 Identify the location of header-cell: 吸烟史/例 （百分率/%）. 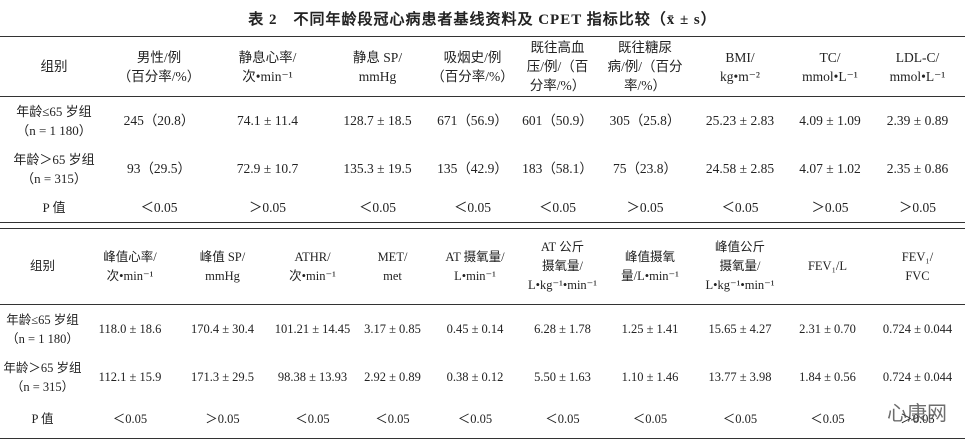
(472, 67).